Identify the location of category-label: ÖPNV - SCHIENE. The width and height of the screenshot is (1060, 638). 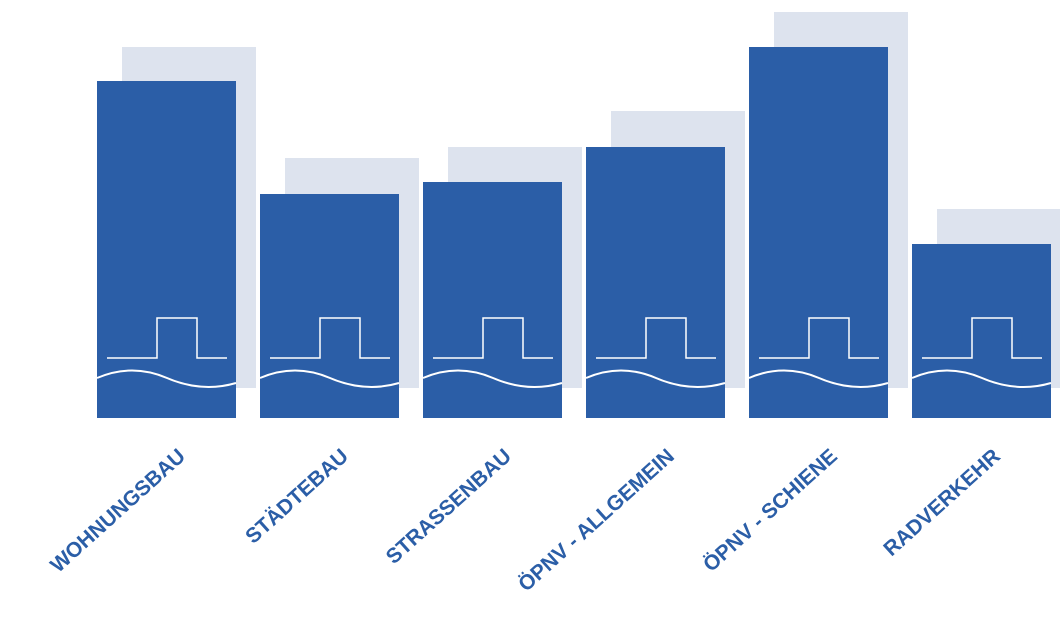
(770, 511).